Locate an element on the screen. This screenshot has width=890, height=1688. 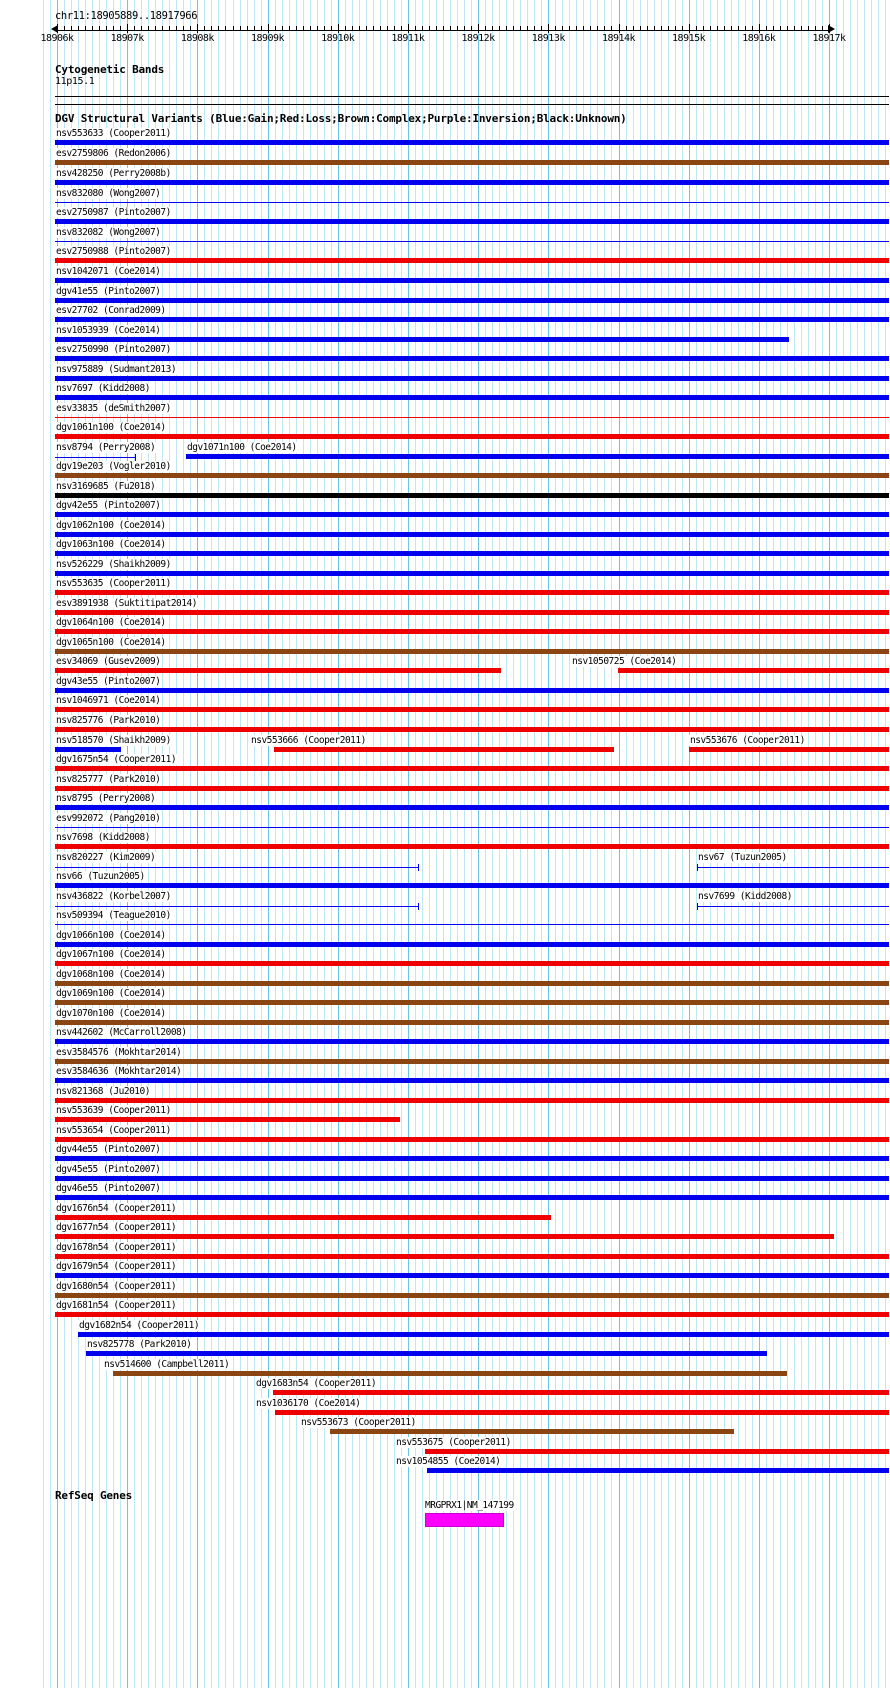
variant-label: dgv1062n100 (Coe2014) is located at coordinates (111, 525).